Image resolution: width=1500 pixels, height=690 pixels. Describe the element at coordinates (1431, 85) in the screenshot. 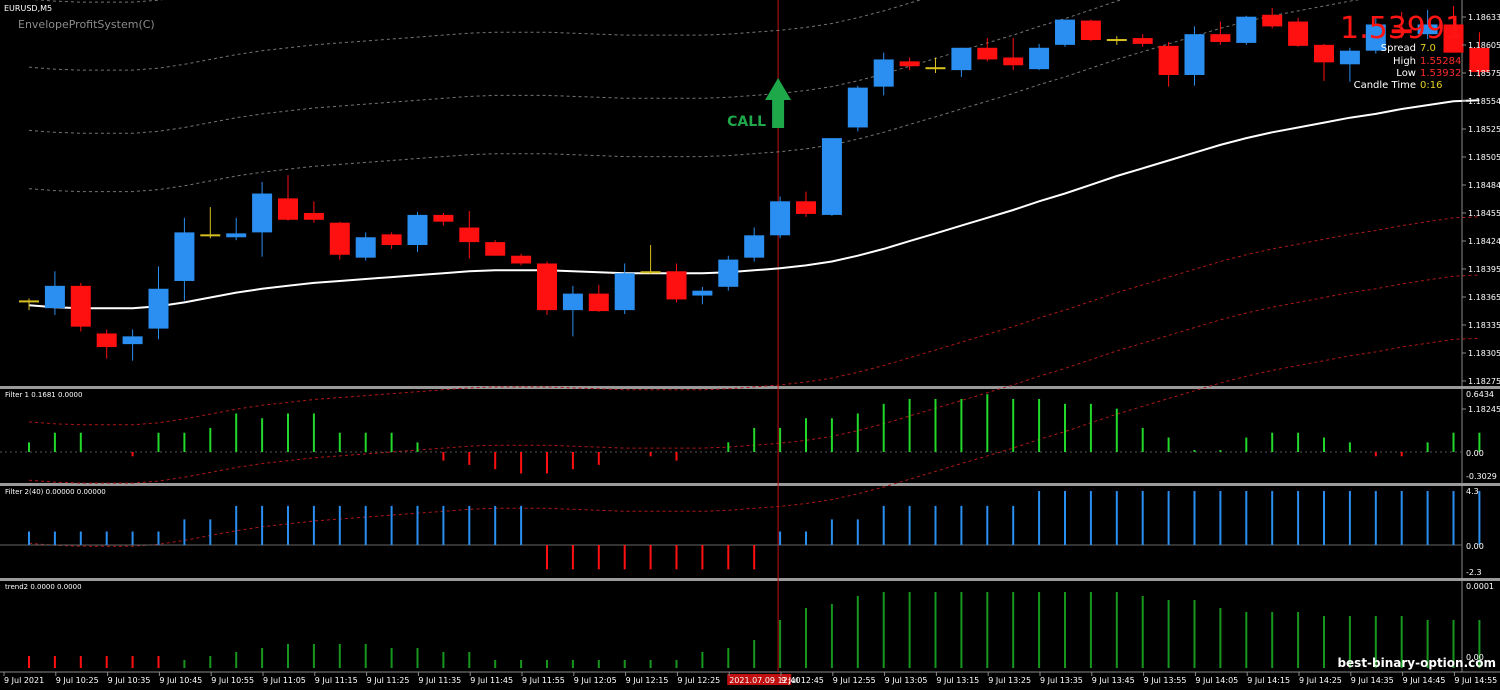

I see `candle-time-value: 0:16` at that location.